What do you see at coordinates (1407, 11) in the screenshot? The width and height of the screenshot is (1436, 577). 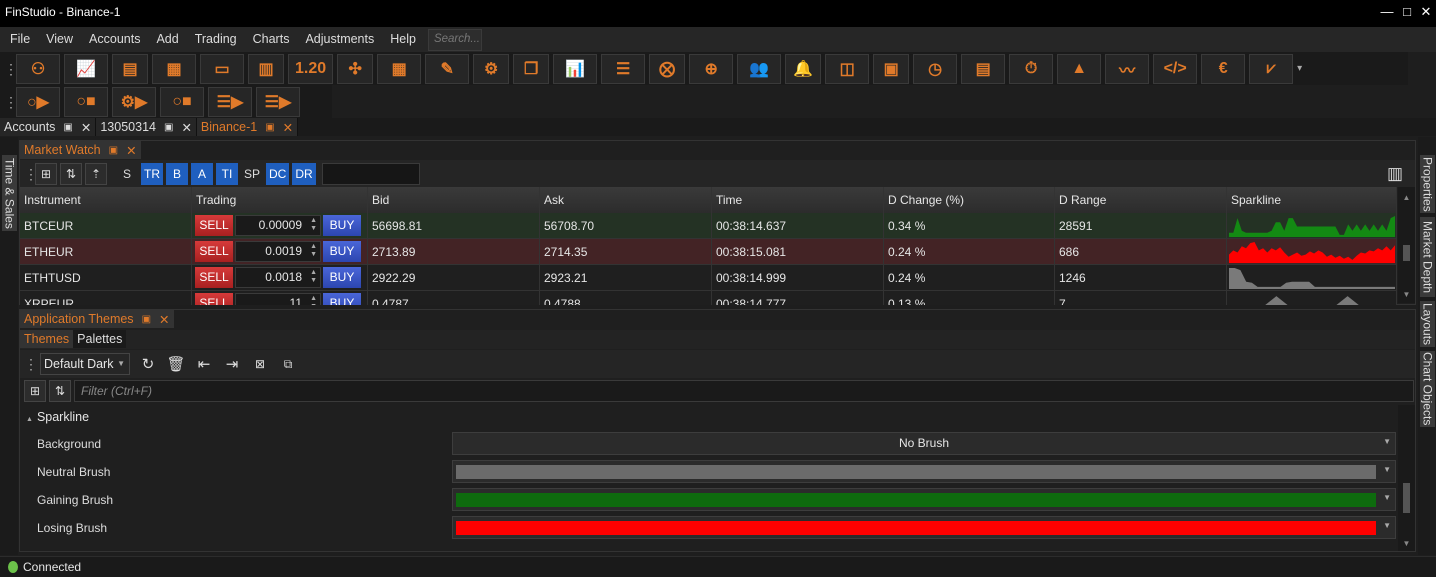 I see `maximize-button: □` at bounding box center [1407, 11].